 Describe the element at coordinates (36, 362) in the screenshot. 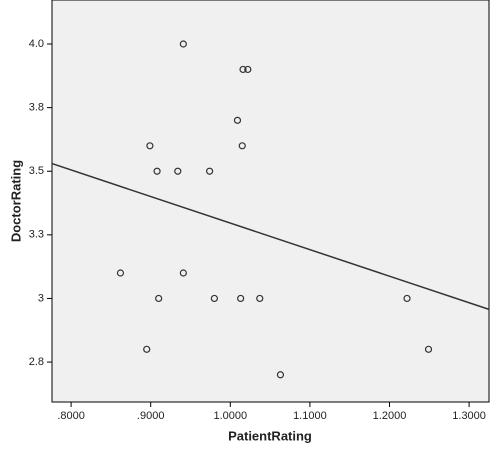

I see `y-tick-label: 2.8` at that location.